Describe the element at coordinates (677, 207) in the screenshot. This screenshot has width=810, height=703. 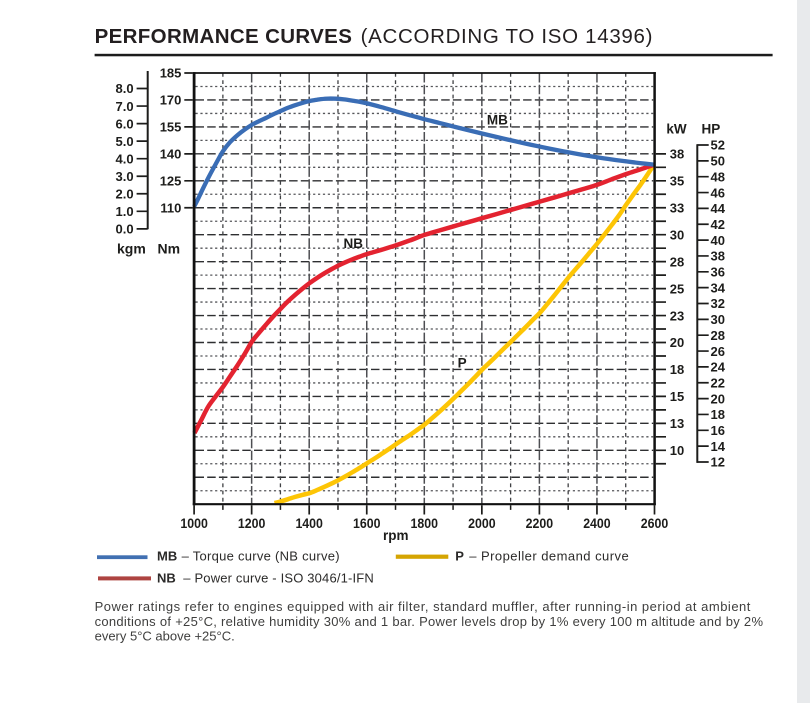
I see `svg-text: 33` at that location.